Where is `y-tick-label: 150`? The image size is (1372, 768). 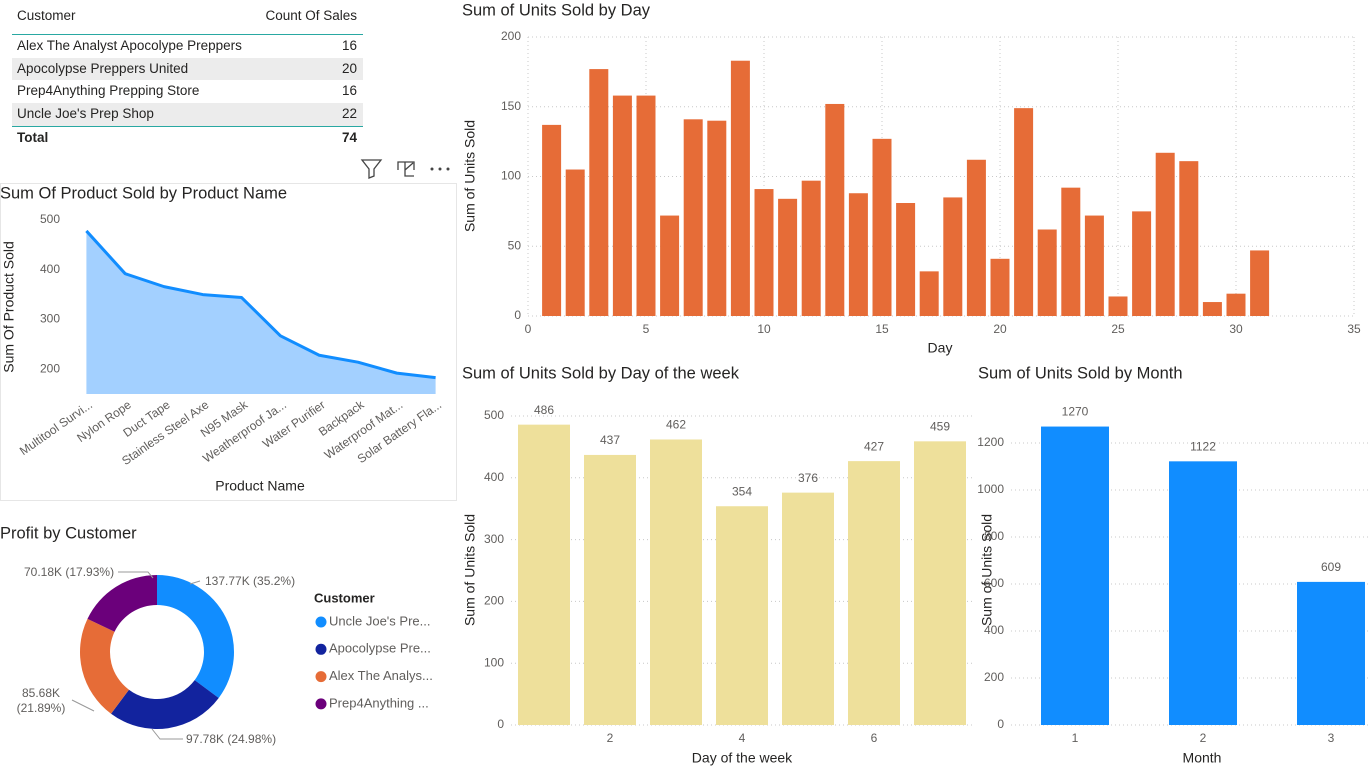
y-tick-label: 150 is located at coordinates (511, 106).